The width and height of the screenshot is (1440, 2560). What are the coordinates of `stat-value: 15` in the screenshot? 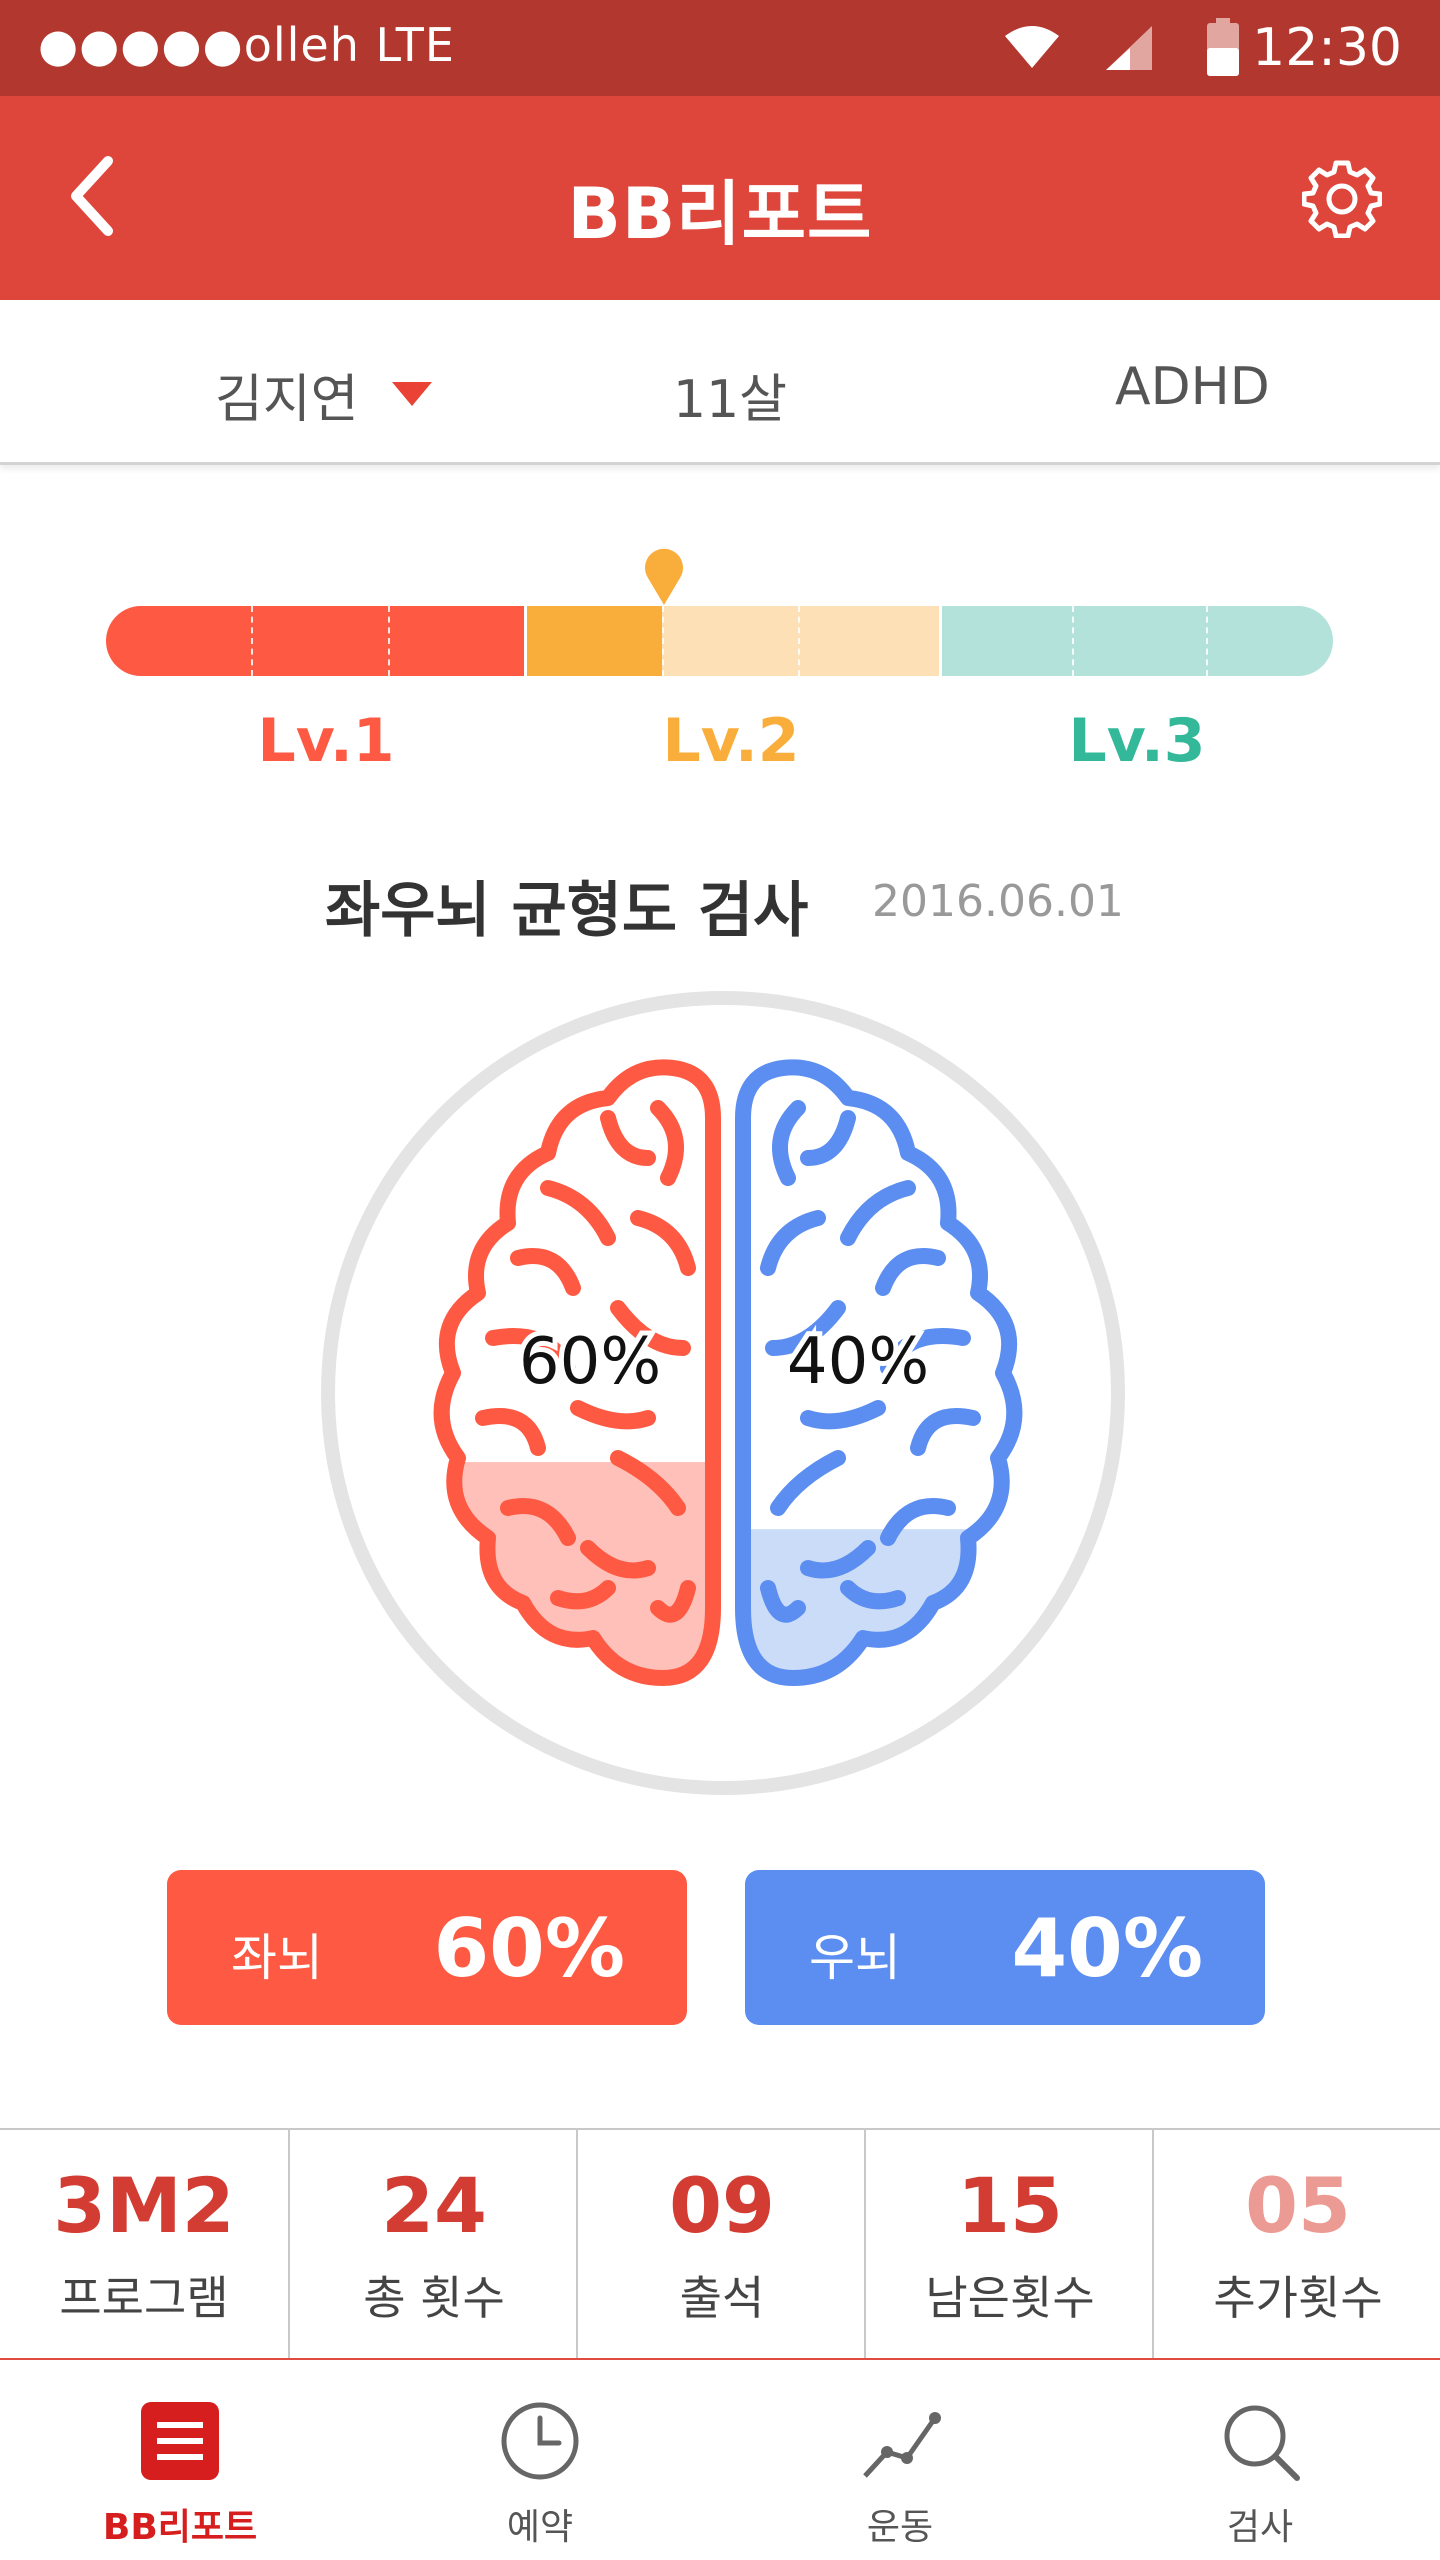 It's located at (1010, 2205).